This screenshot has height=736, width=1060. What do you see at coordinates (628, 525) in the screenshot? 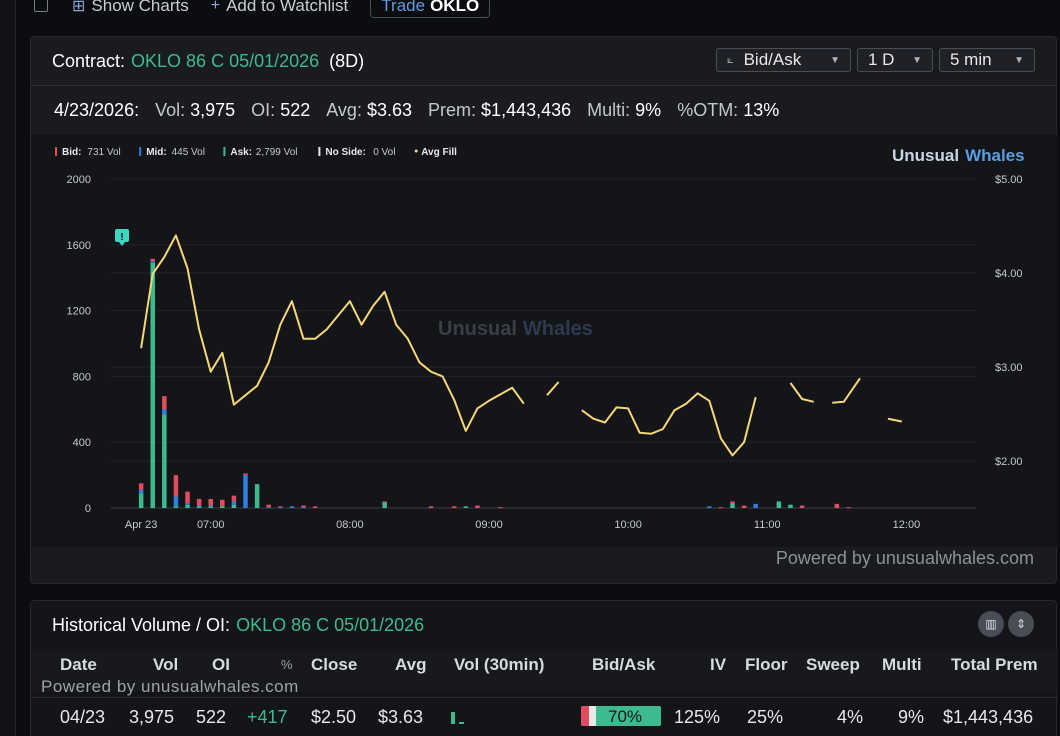
I see `x-tick-label: 10:00` at bounding box center [628, 525].